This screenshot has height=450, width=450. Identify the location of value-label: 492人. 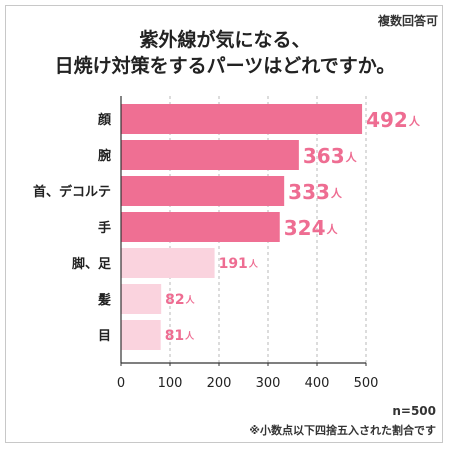
(393, 120).